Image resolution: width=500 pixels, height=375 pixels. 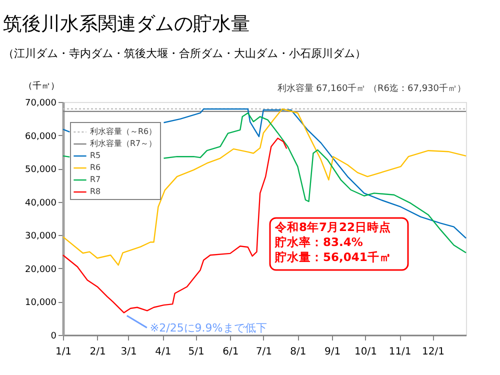 What do you see at coordinates (41, 170) in the screenshot?
I see `y-tick-label: 50,000` at bounding box center [41, 170].